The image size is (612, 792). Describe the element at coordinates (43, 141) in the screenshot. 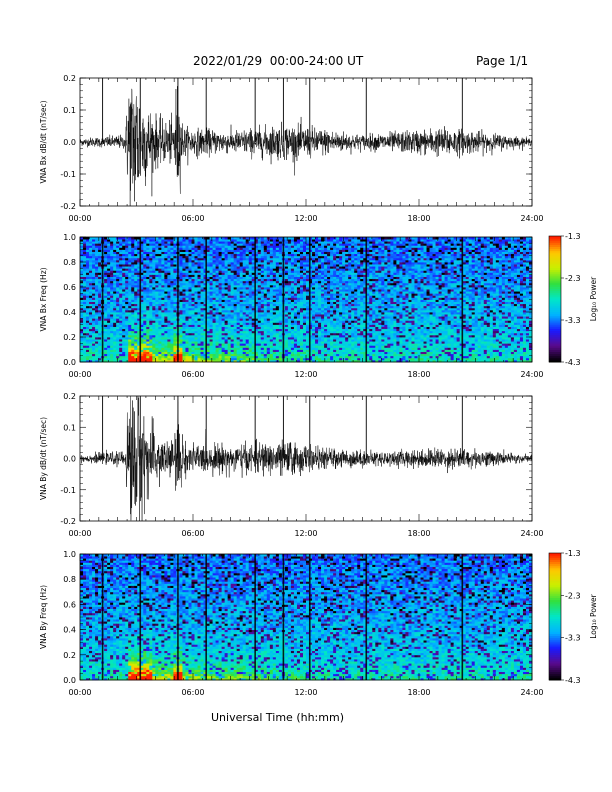

I see `y-axis-label: VNA Bx dB/dt (nT/sec)` at that location.